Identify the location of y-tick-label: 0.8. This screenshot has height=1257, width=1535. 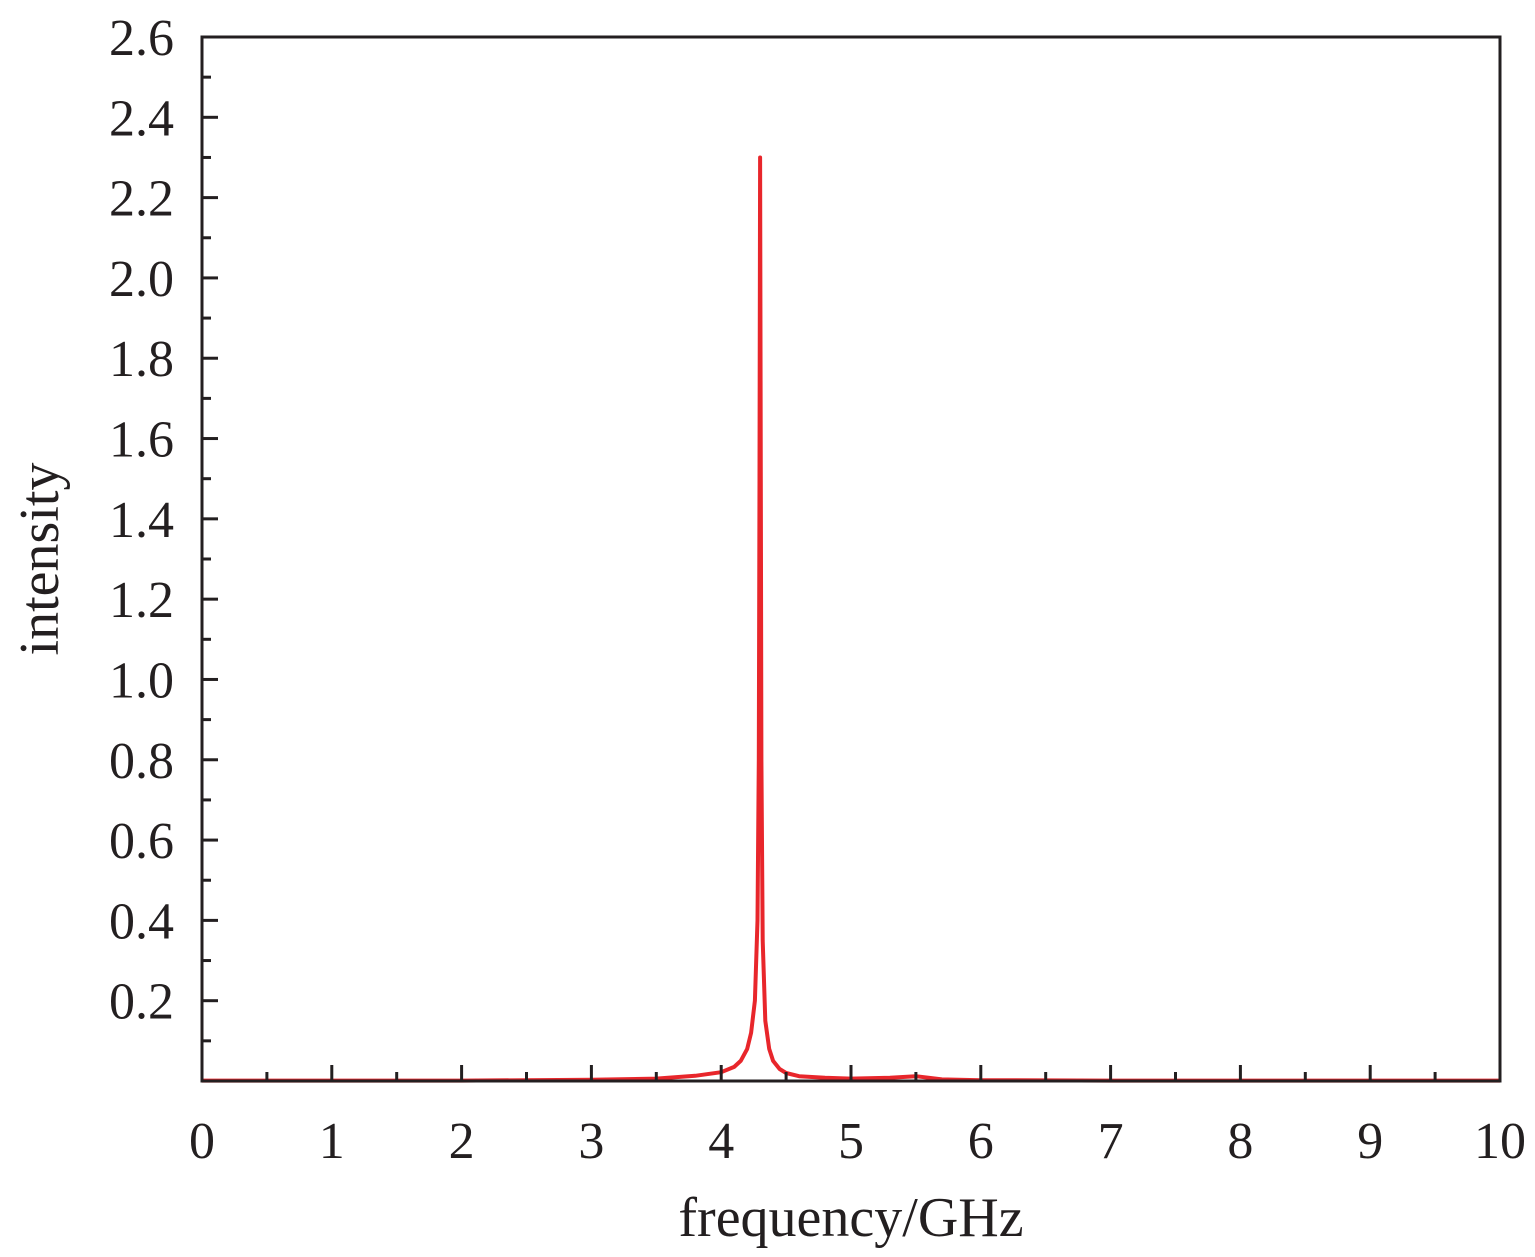
(141, 761).